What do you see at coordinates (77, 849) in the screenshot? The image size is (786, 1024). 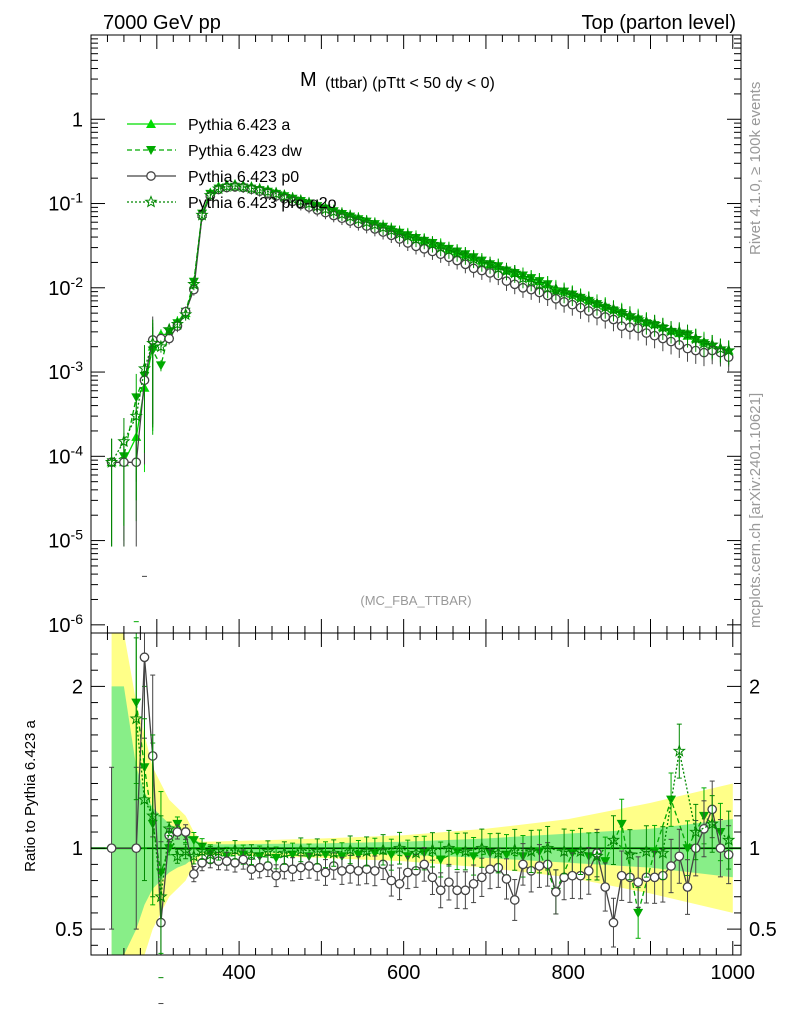 I see `ratio-tick-label-left: 1` at bounding box center [77, 849].